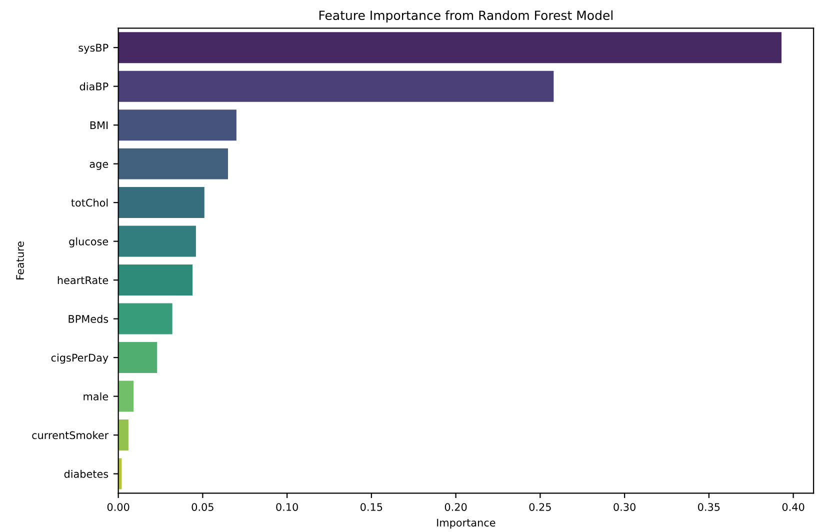  What do you see at coordinates (99, 125) in the screenshot?
I see `y-tick-label: BMI` at bounding box center [99, 125].